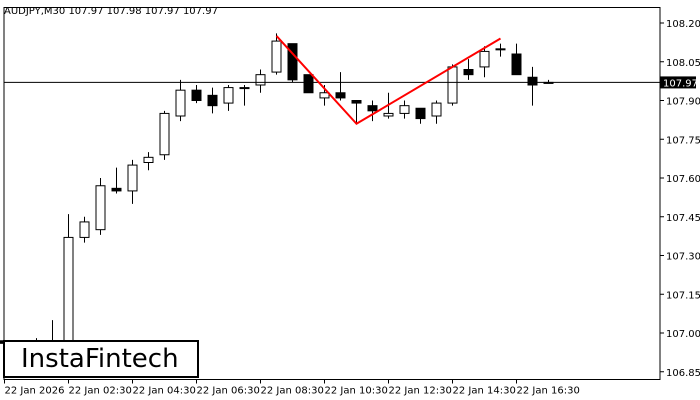 Image resolution: width=700 pixels, height=400 pixels. I want to click on y-tick-label: 107.15, so click(683, 295).